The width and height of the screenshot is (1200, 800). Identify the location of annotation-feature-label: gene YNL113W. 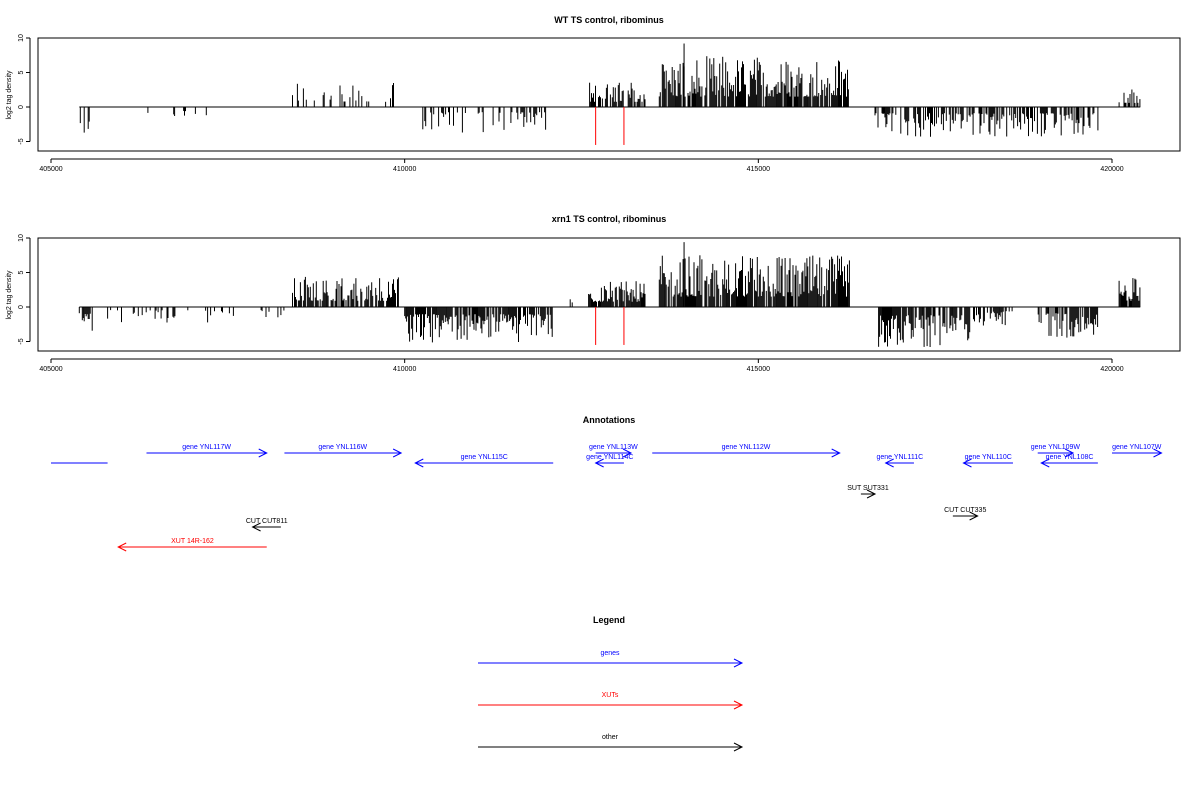
(613, 447).